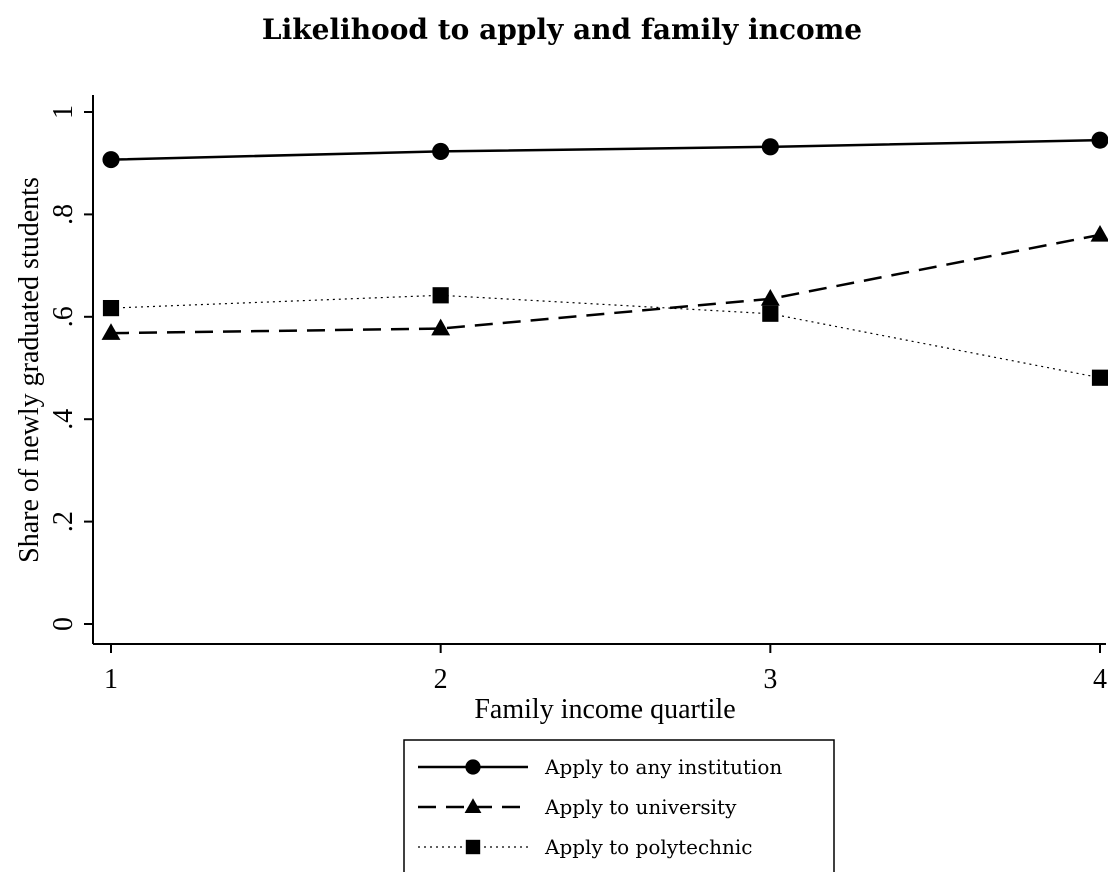 This screenshot has height=872, width=1108. Describe the element at coordinates (63, 214) in the screenshot. I see `y-tick-label: .8` at that location.